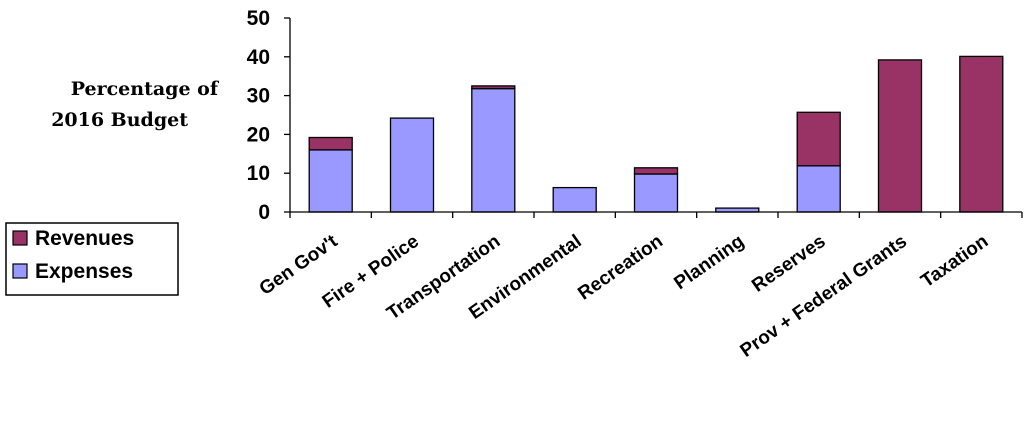 This screenshot has height=440, width=1026. I want to click on y-tick-label-10: 10, so click(258, 173).